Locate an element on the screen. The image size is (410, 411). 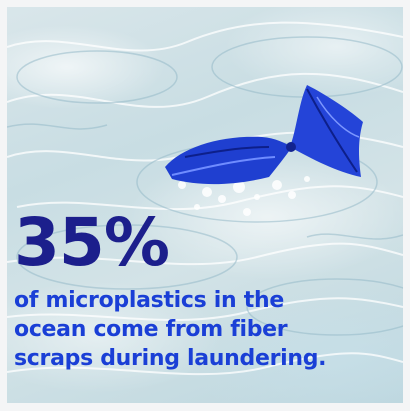
blue-fabric-icon is located at coordinates (264, 135).